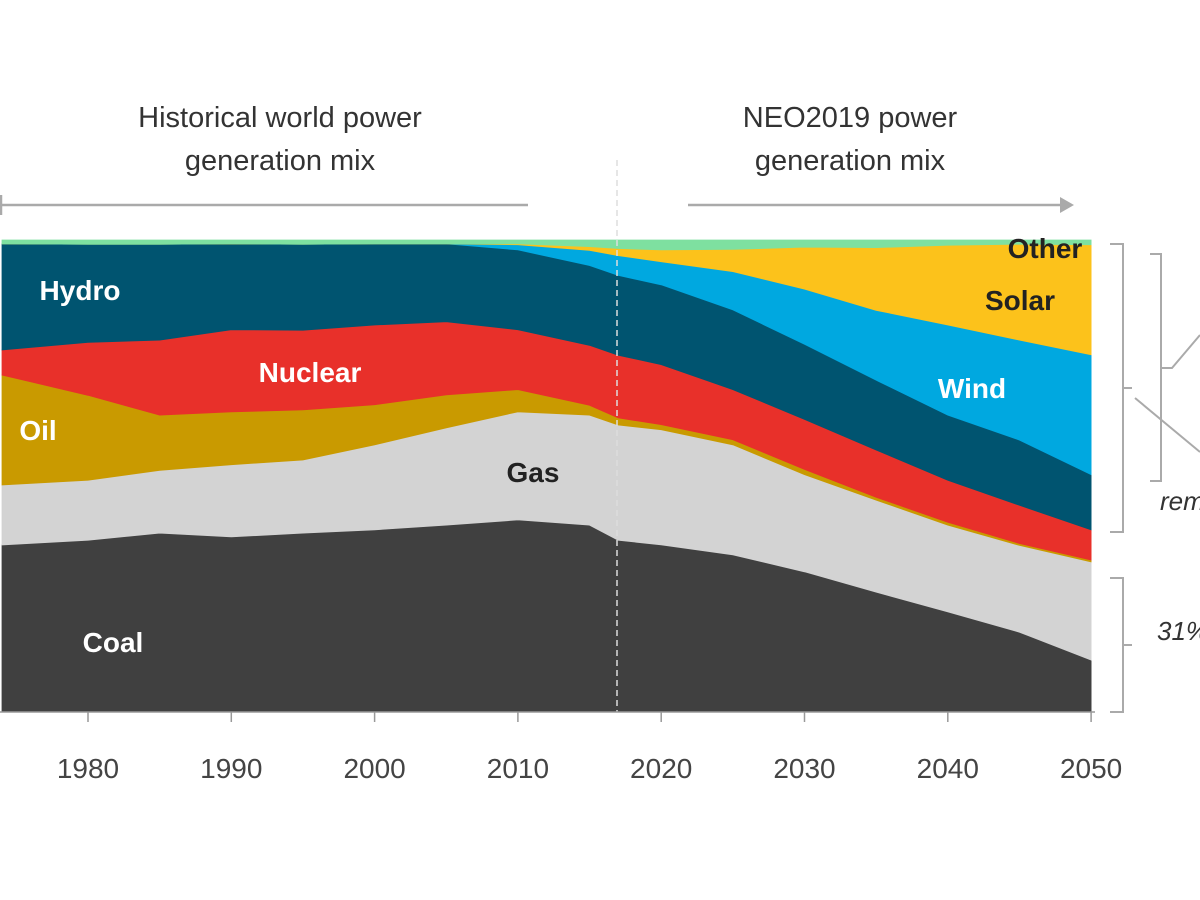 The image size is (1200, 900). What do you see at coordinates (231, 768) in the screenshot?
I see `x-tick-label: 1990` at bounding box center [231, 768].